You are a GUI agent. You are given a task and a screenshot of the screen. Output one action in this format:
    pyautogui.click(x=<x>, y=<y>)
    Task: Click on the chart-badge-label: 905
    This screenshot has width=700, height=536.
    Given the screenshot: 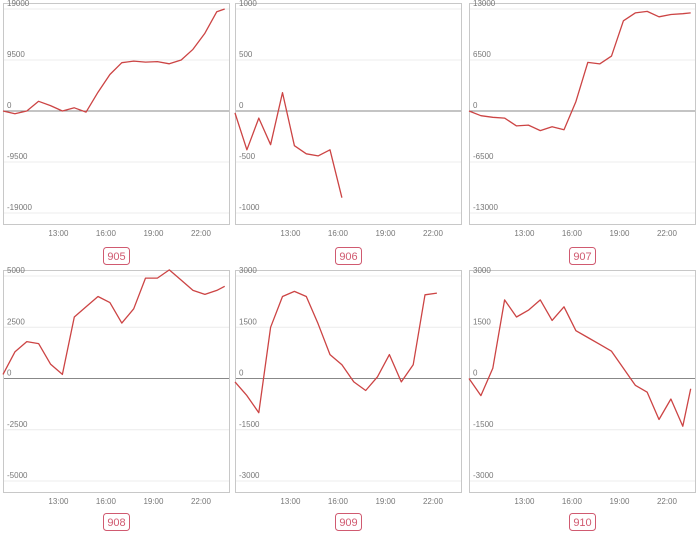 What is the action you would take?
    pyautogui.click(x=116, y=257)
    